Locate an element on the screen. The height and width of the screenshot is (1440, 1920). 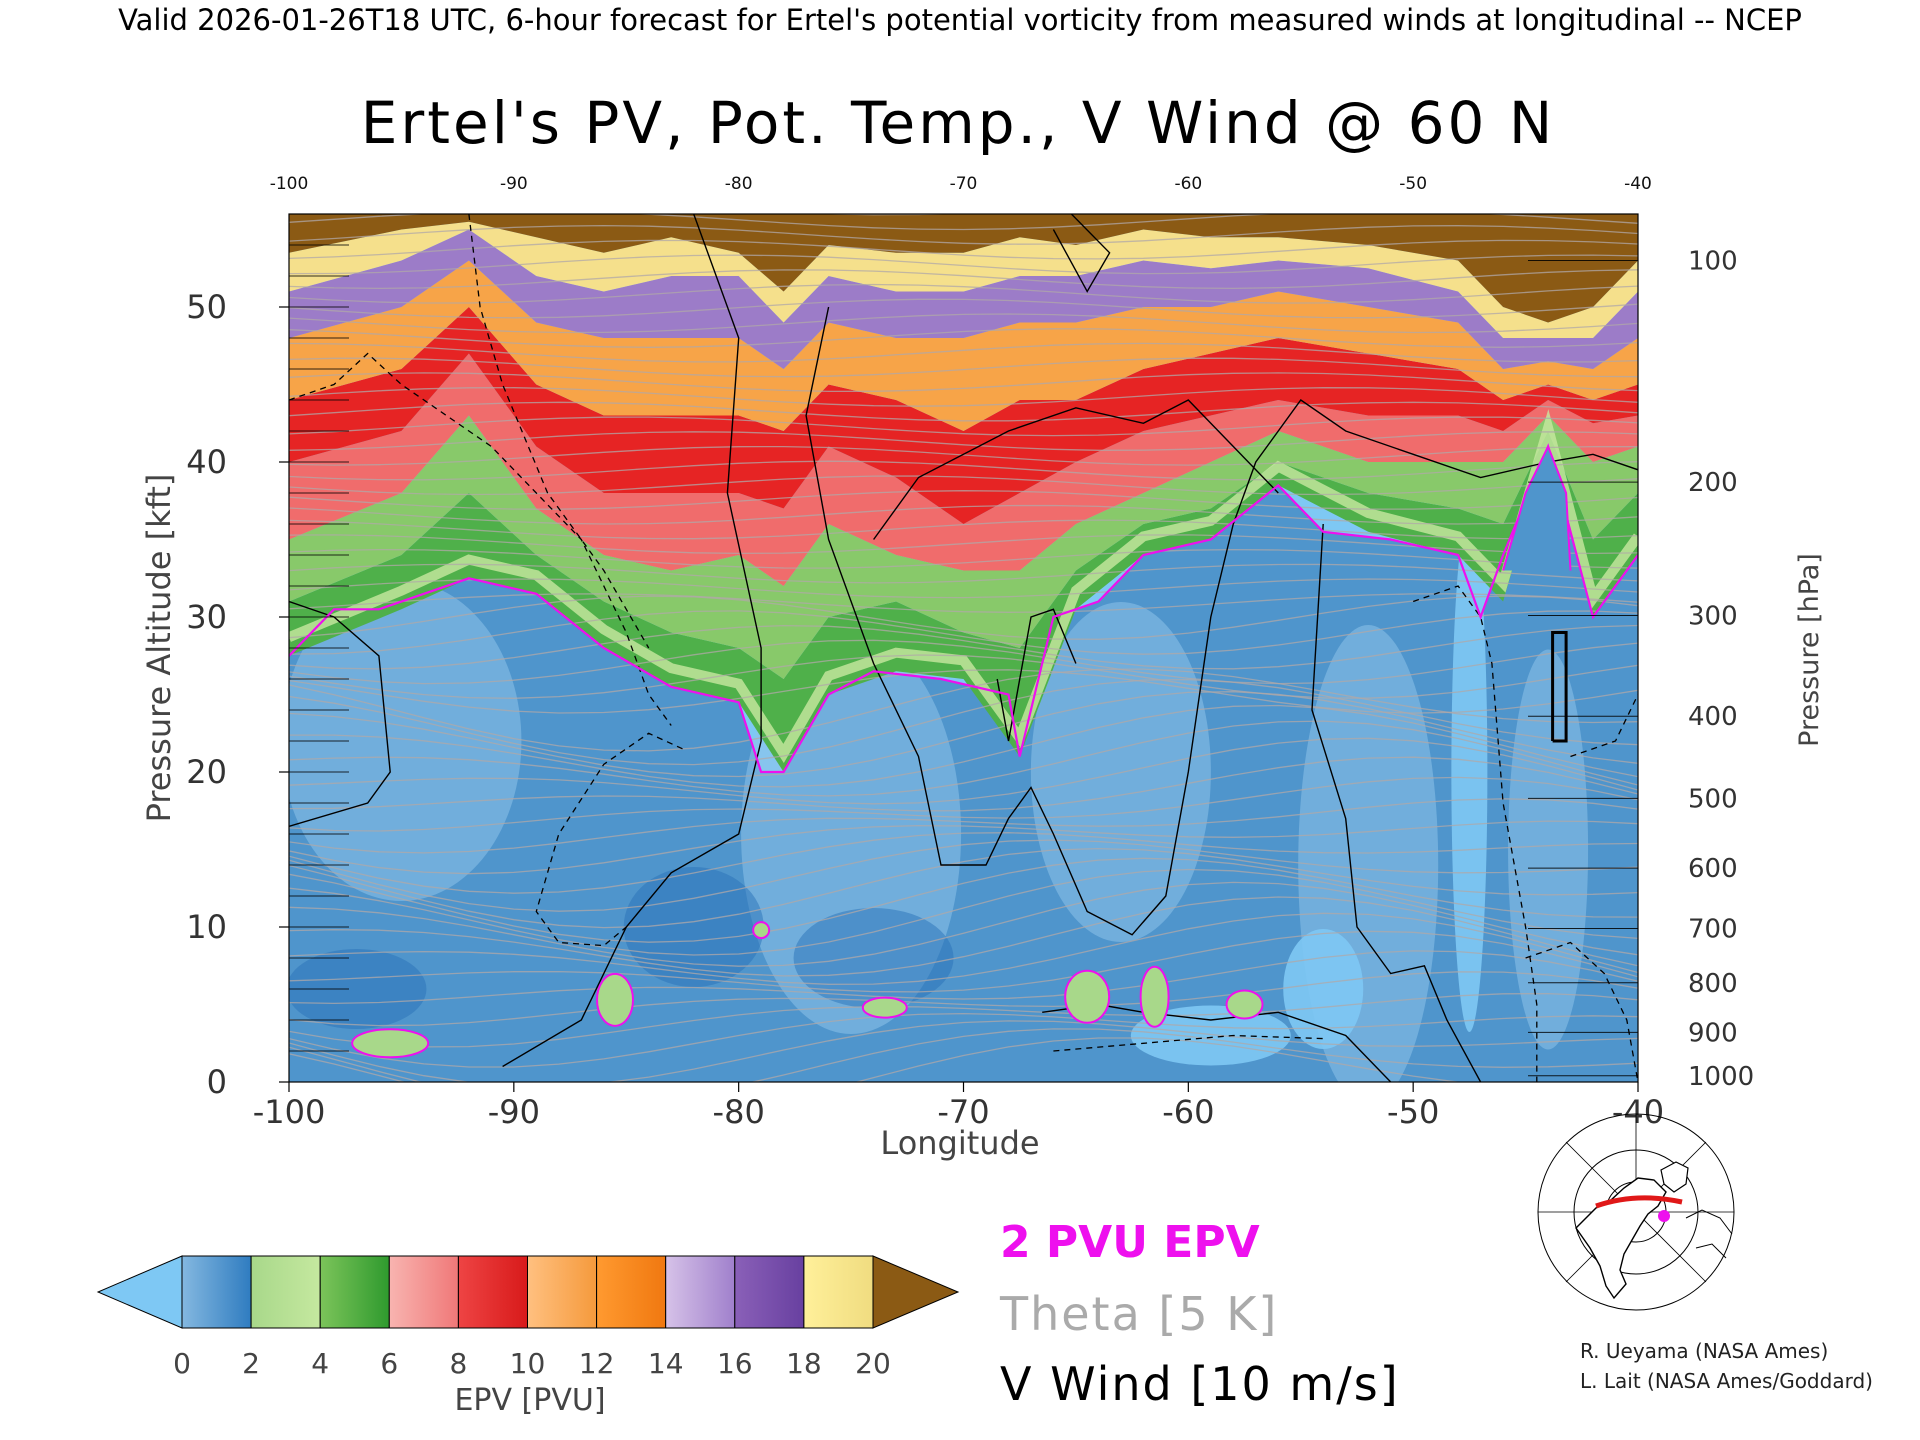
pressure-tick-label: 200 is located at coordinates (1713, 483).